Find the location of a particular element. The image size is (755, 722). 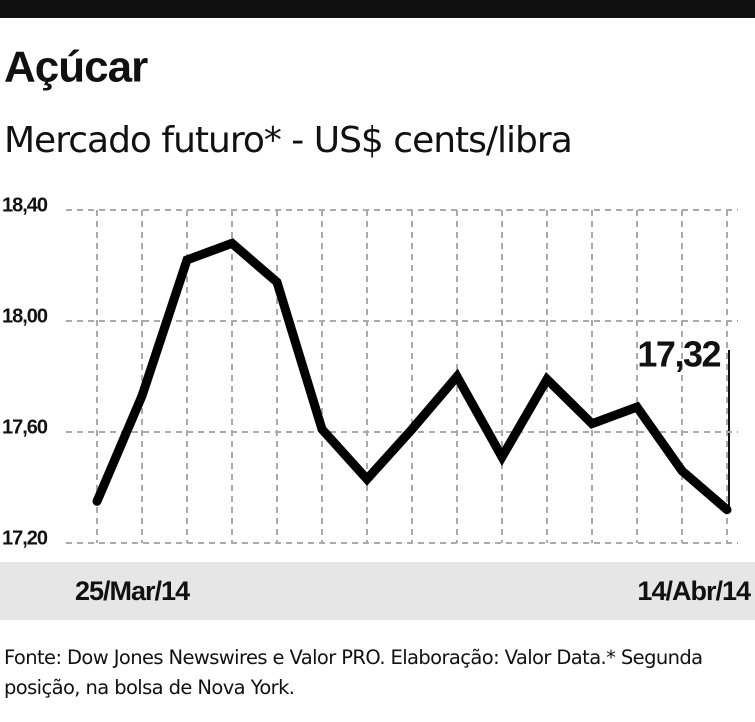

value-label: 17,32 is located at coordinates (678, 354).